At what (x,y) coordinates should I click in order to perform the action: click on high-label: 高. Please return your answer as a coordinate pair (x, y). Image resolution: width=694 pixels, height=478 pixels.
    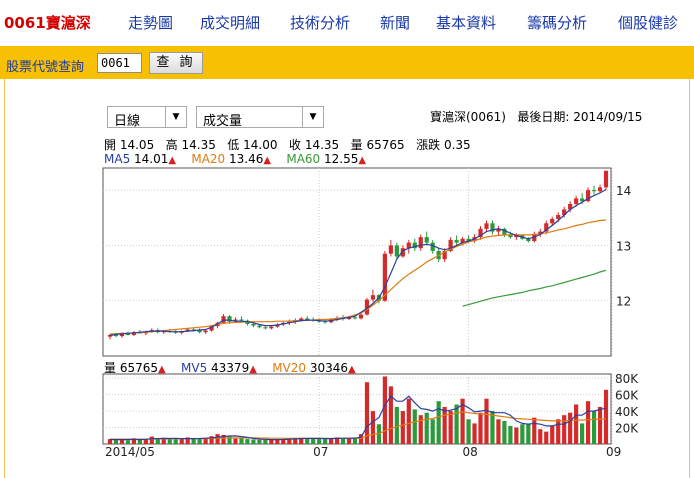
    Looking at the image, I should click on (171, 145).